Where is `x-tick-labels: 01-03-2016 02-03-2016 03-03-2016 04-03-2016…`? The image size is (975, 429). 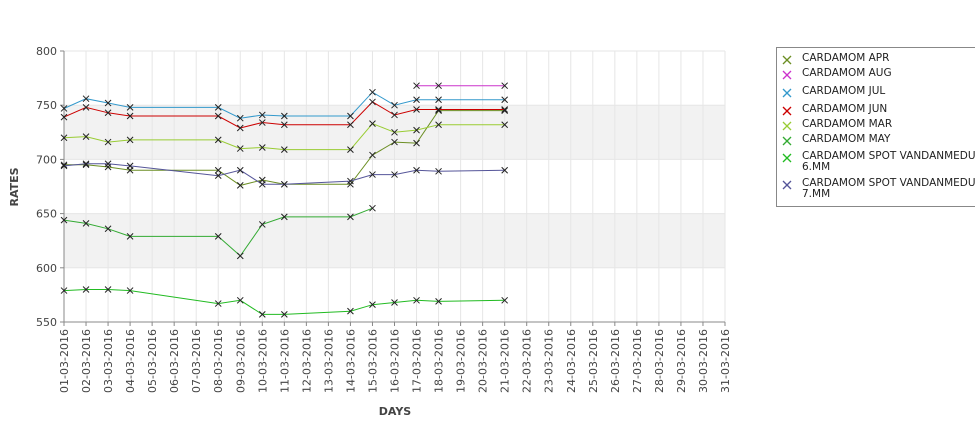 x-tick-labels: 01-03-2016 02-03-2016 03-03-2016 04-03-2016… is located at coordinates (395, 361).